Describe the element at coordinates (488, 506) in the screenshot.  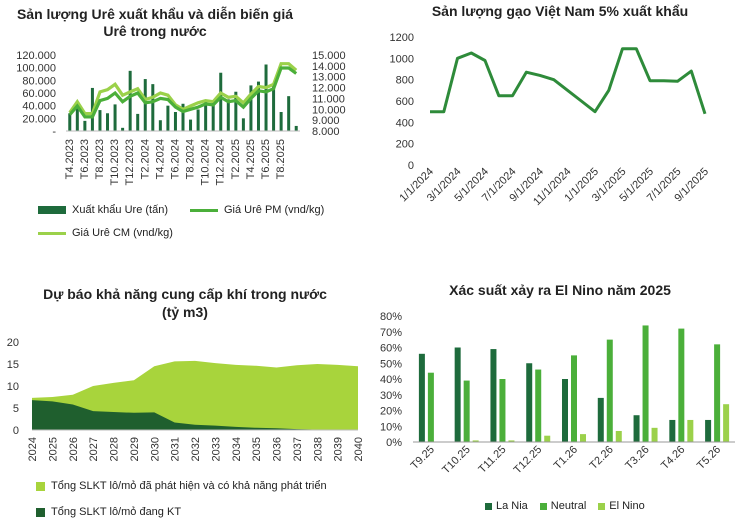
I see `legend-swatch-lanina` at that location.